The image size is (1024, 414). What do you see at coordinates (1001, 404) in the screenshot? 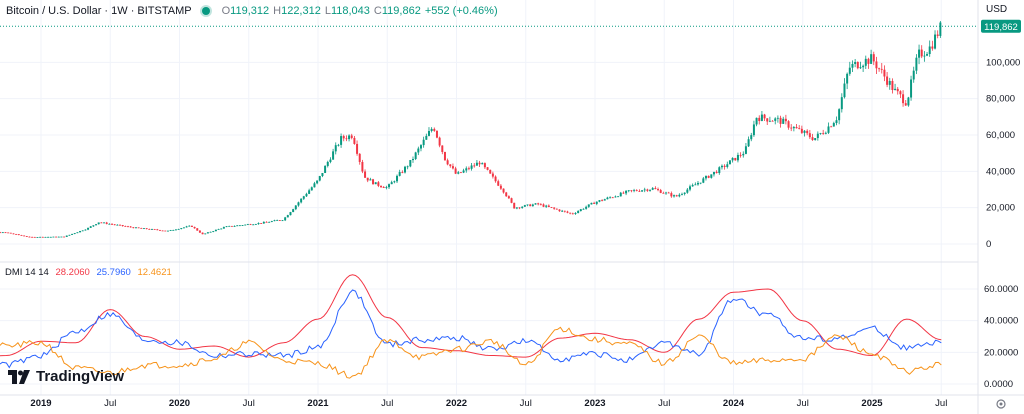
I see `settings-icon` at bounding box center [1001, 404].